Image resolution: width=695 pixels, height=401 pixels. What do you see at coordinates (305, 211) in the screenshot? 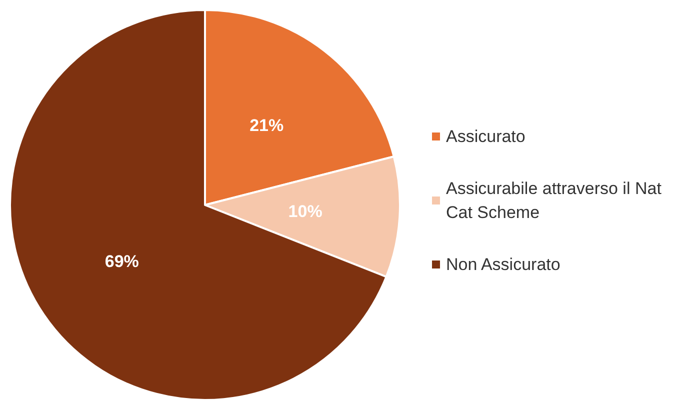
I see `data-label: 10%` at bounding box center [305, 211].